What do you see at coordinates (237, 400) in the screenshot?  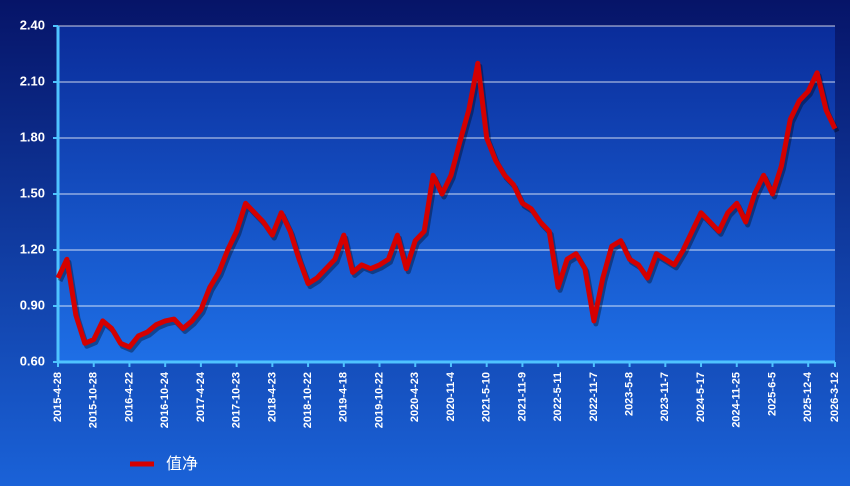 I see `x-tick-label: 2017-10-23` at bounding box center [237, 400].